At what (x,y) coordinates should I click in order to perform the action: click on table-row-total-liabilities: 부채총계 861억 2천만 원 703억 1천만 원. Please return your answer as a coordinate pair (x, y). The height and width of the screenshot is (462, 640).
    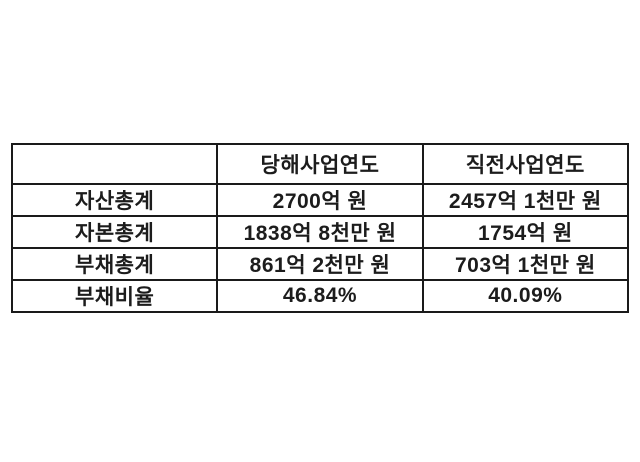
    Looking at the image, I should click on (320, 264).